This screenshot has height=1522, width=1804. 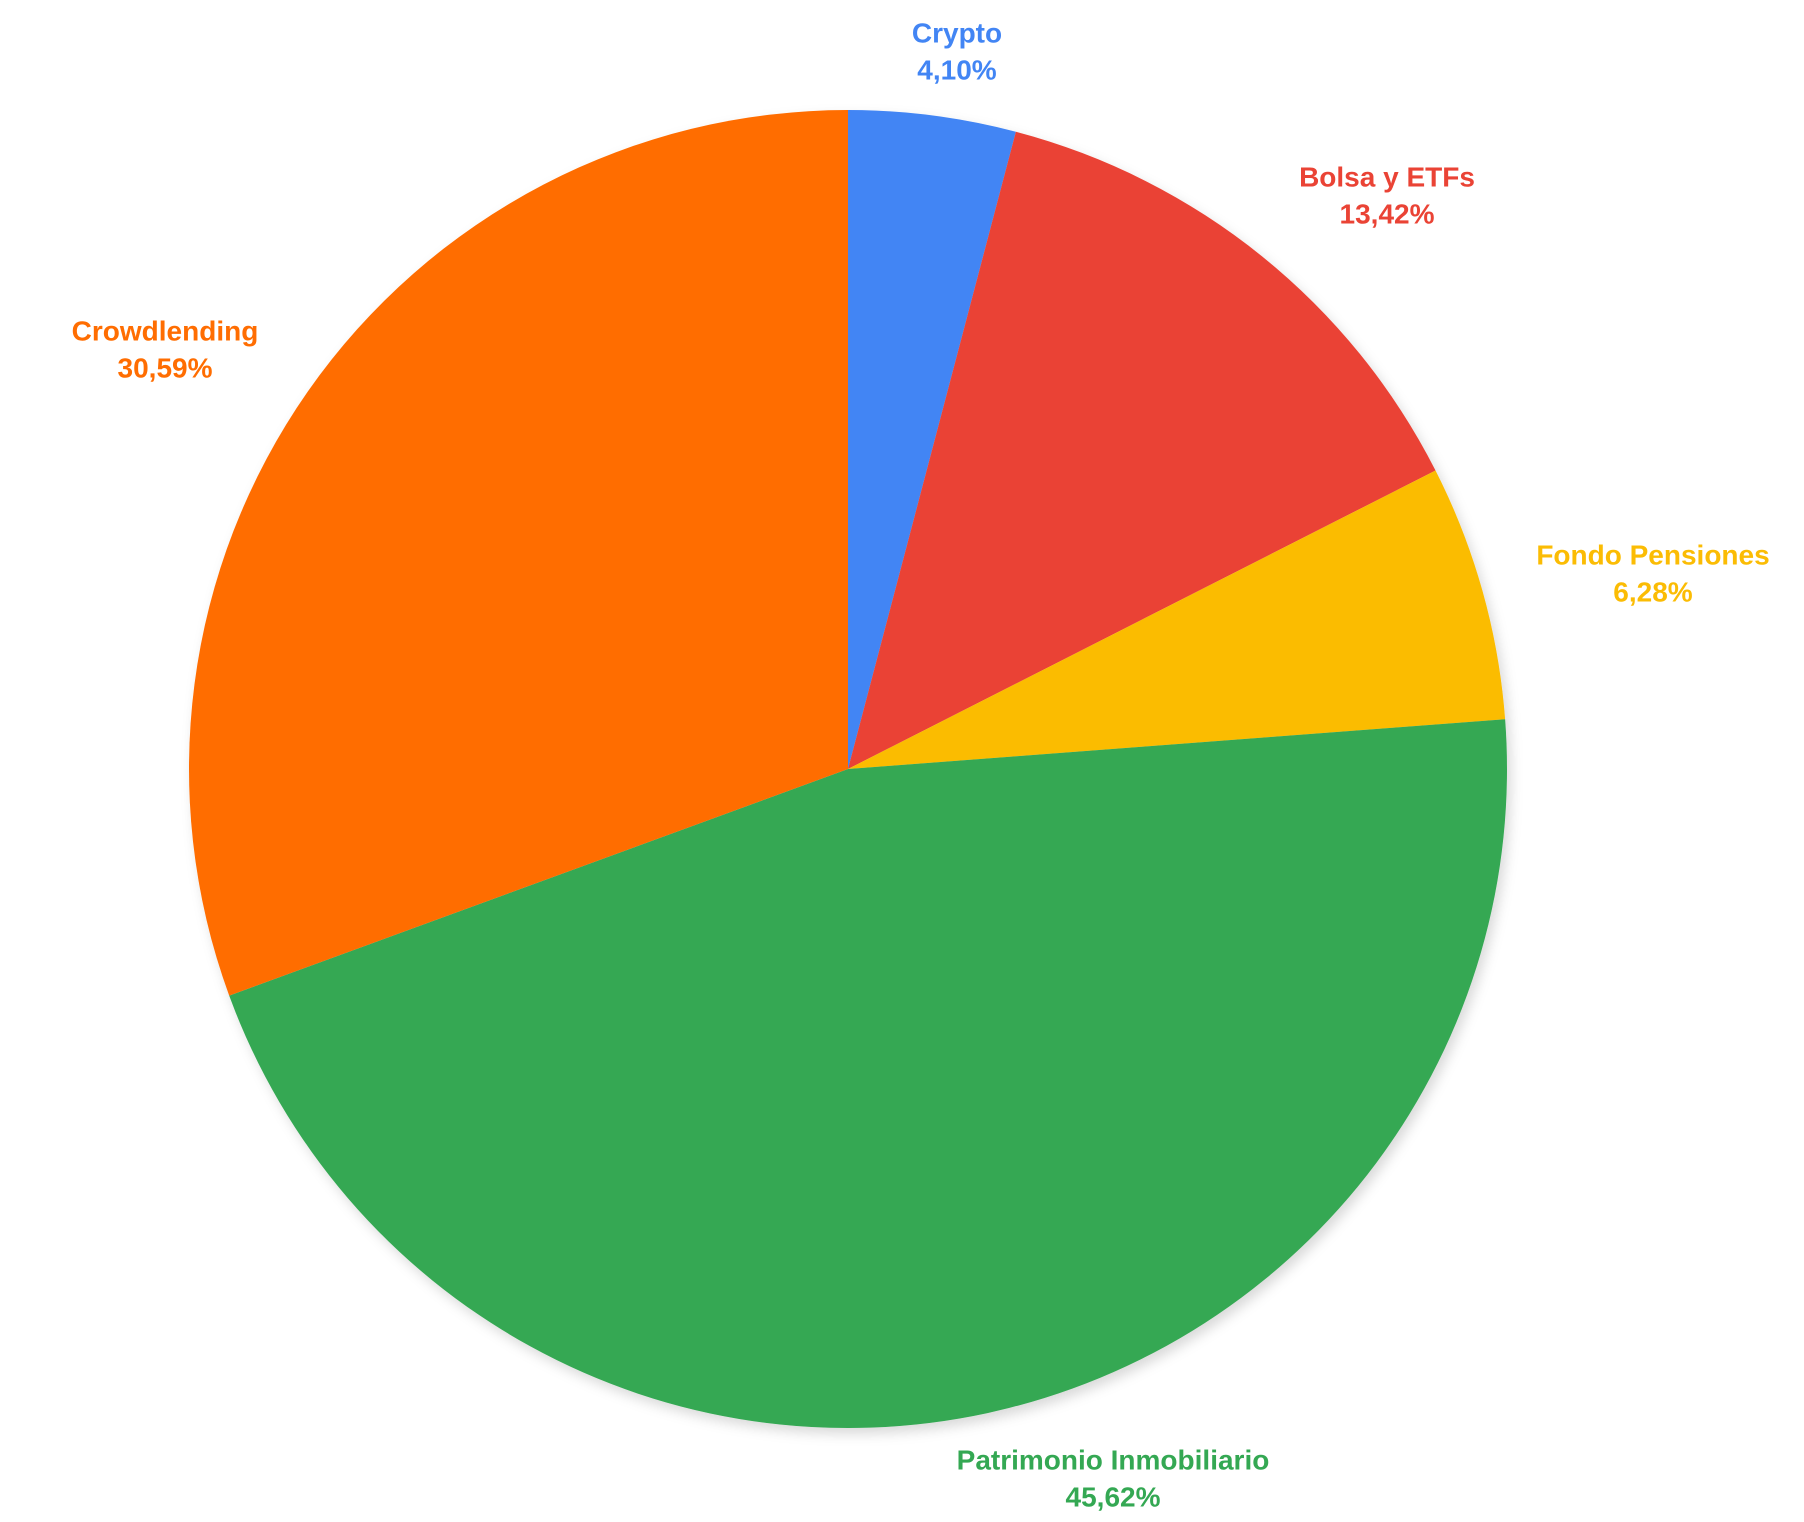 What do you see at coordinates (1113, 1496) in the screenshot?
I see `slice-value-label: 45,62%` at bounding box center [1113, 1496].